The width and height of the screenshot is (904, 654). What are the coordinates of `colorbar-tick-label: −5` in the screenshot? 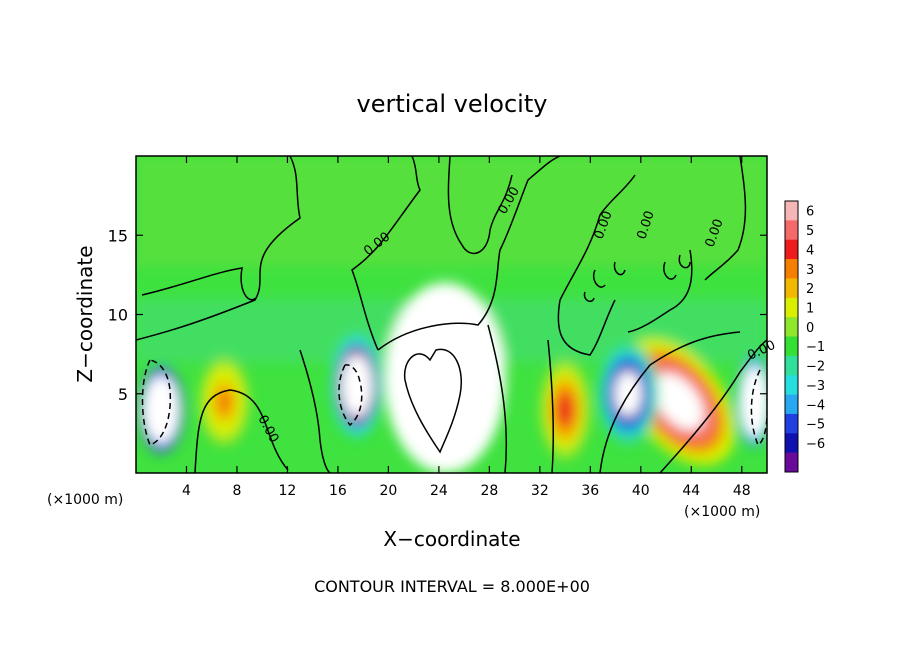 It's located at (815, 425).